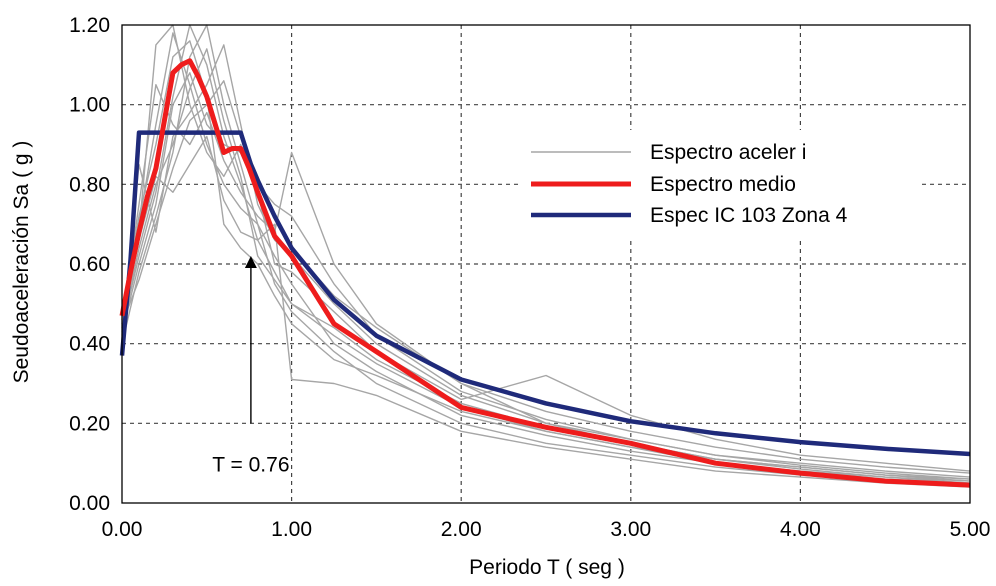 The width and height of the screenshot is (996, 586). What do you see at coordinates (547, 567) in the screenshot?
I see `x-axis-title: Periodo T ( seg )` at bounding box center [547, 567].